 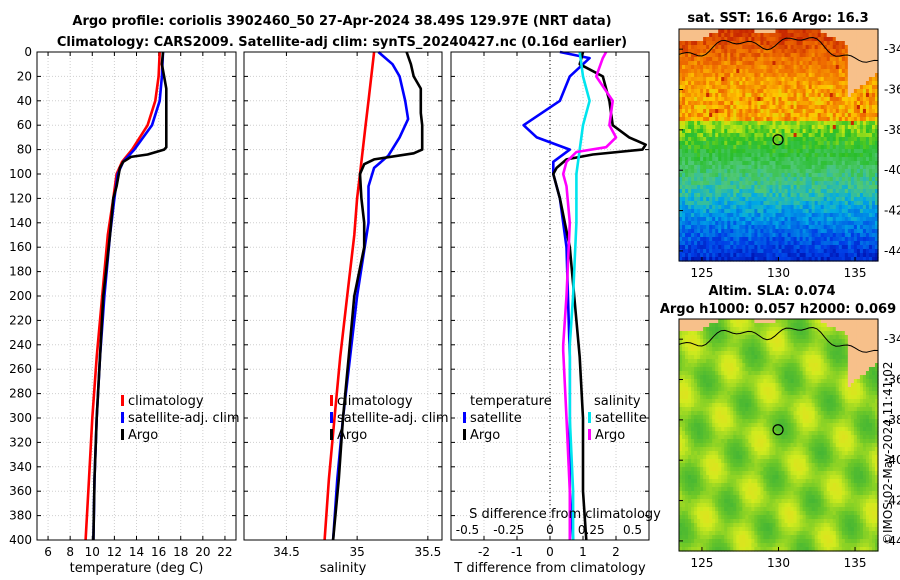 What do you see at coordinates (137, 568) in the screenshot?
I see `x-axis-label: temperature (deg C)` at bounding box center [137, 568].